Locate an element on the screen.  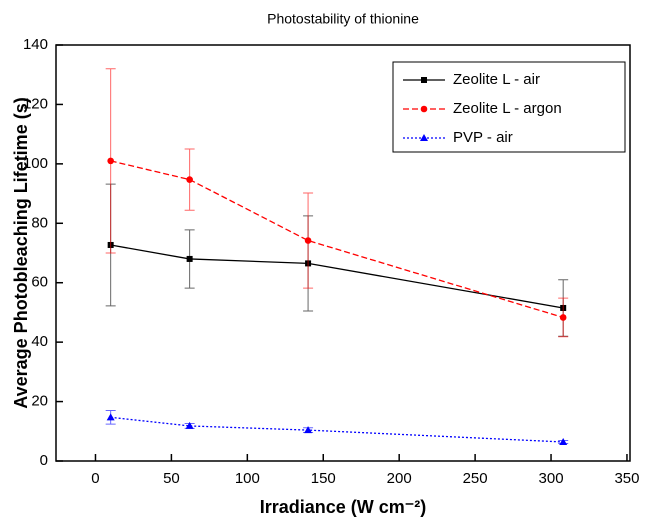
x-tick-label: 0 is located at coordinates (95, 478).